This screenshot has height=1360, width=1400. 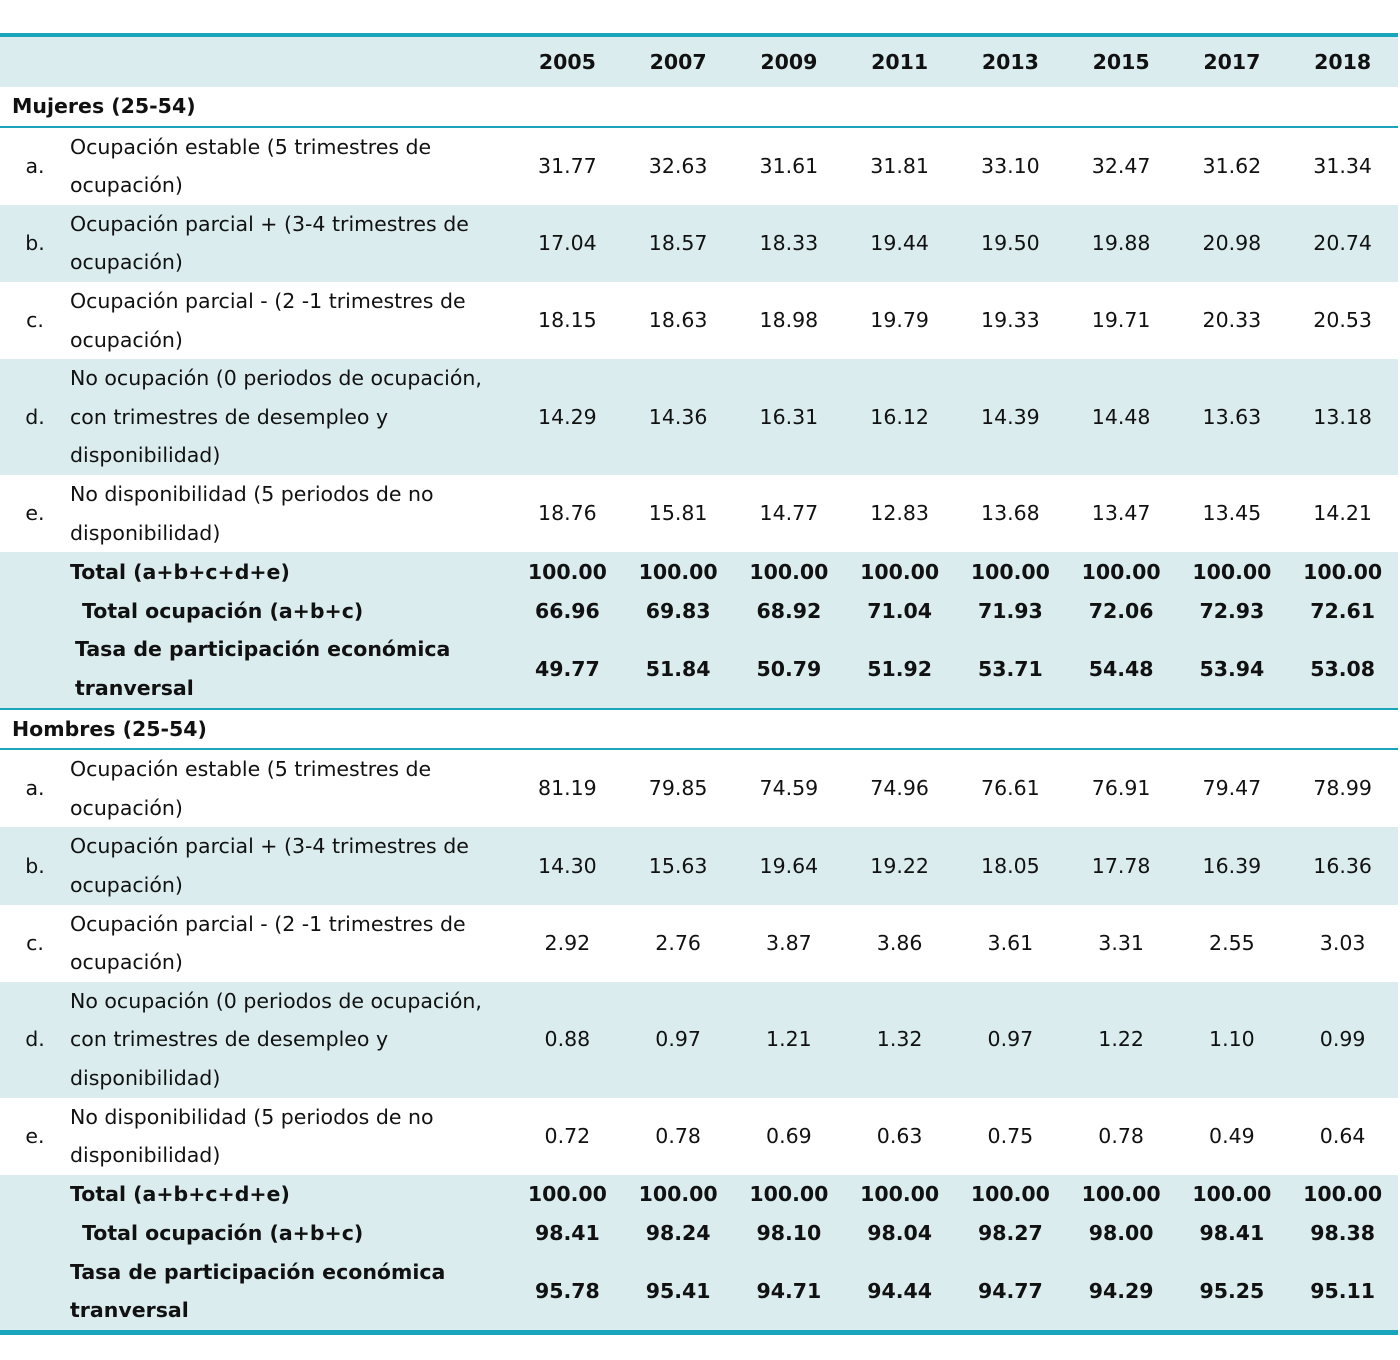 What do you see at coordinates (1342, 61) in the screenshot?
I see `year-header: 2018` at bounding box center [1342, 61].